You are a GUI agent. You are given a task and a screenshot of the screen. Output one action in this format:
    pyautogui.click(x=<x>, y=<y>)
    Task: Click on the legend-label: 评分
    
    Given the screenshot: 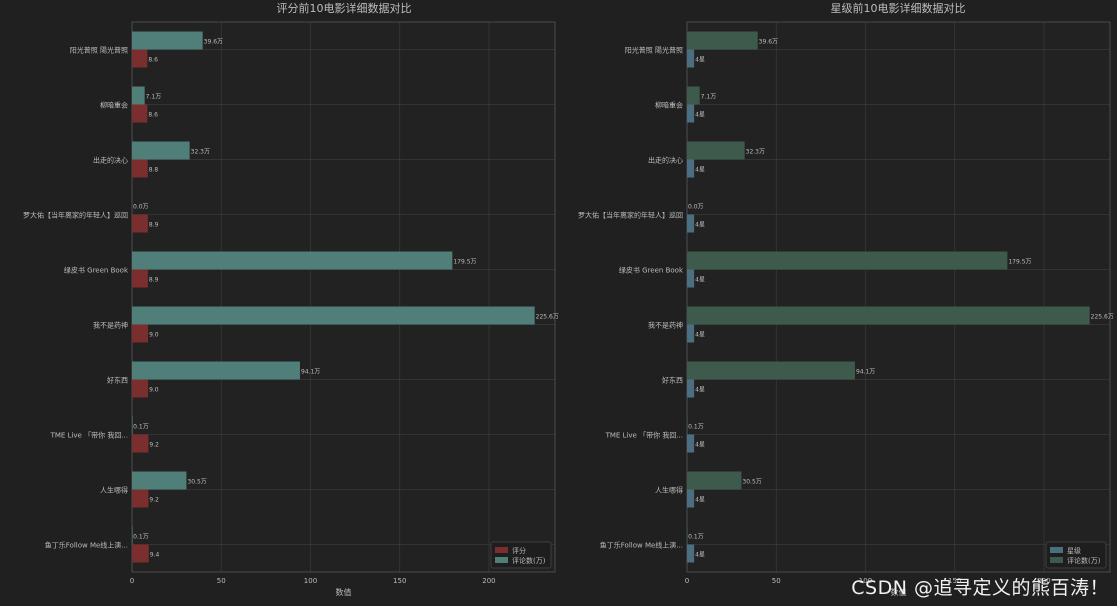 What is the action you would take?
    pyautogui.click(x=519, y=550)
    